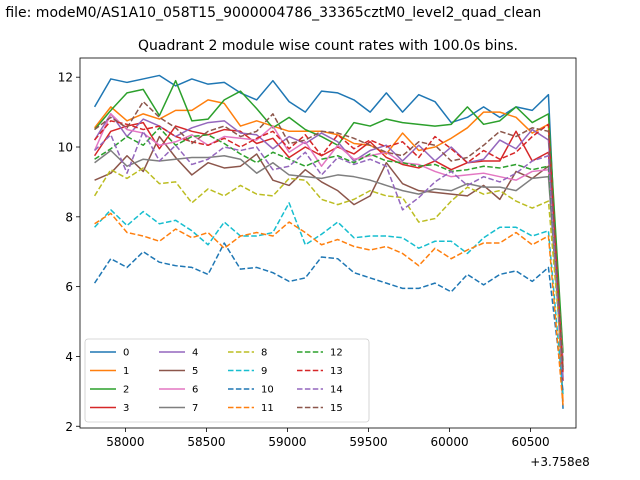 Image resolution: width=640 pixels, height=480 pixels. What do you see at coordinates (69, 287) in the screenshot?
I see `y-tick-label: 6` at bounding box center [69, 287].